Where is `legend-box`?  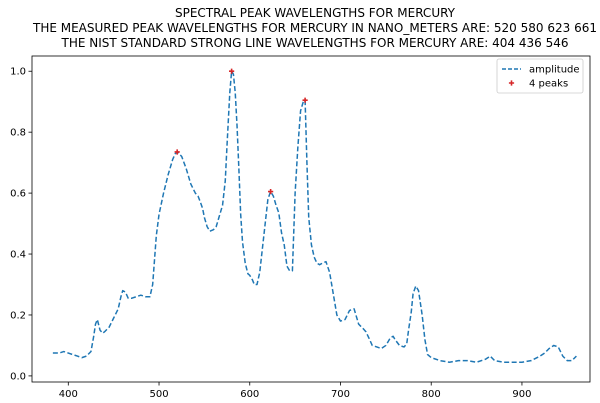 legend-box is located at coordinates (540, 76).